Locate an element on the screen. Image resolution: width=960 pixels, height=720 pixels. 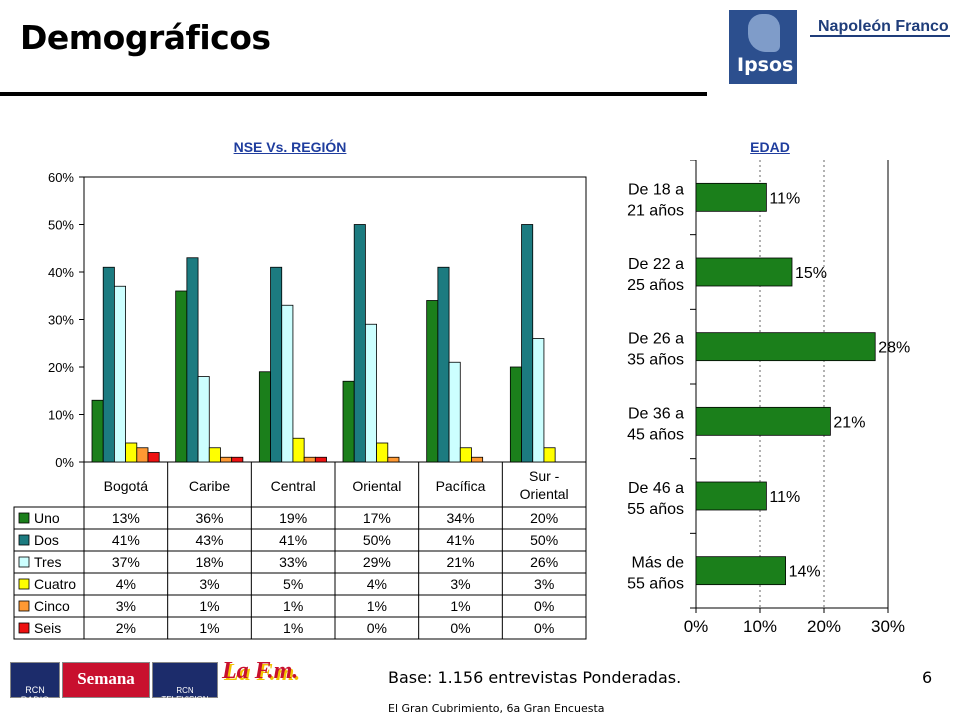
age-category-line1: De 22 a is located at coordinates (656, 264).